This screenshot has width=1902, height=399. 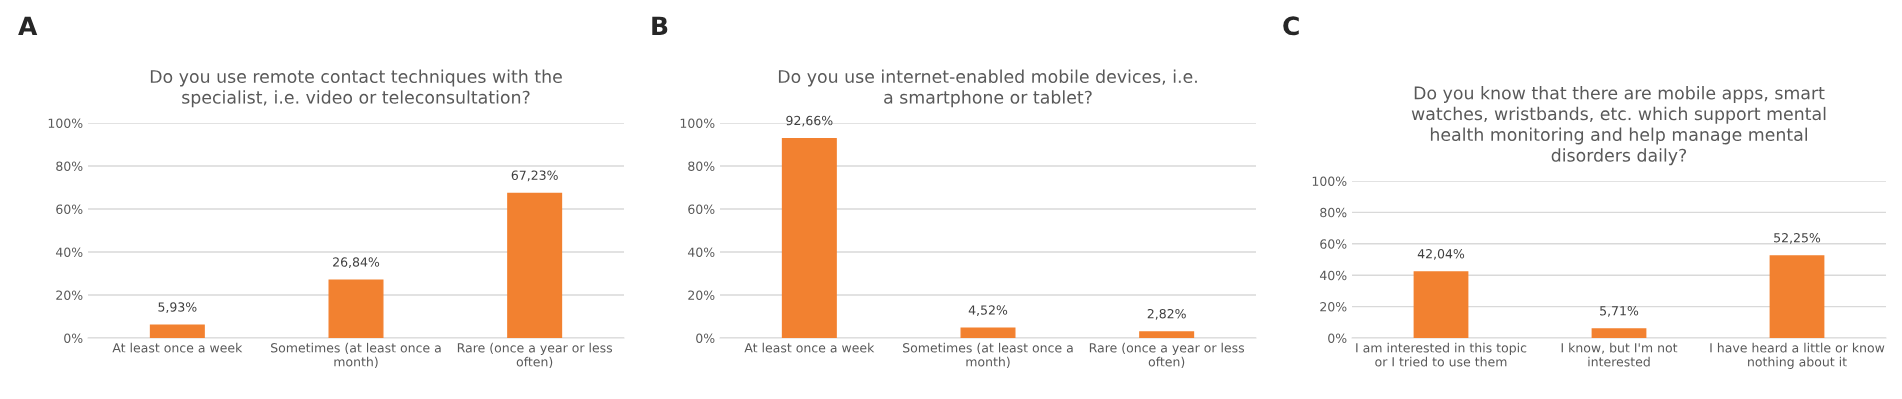 I want to click on chart-title: Do you know that there are mobile apps, smart watches, wristbands, etc. which support mental health monitoring and help manage mental disorders daily?, so click(x=1618, y=126).